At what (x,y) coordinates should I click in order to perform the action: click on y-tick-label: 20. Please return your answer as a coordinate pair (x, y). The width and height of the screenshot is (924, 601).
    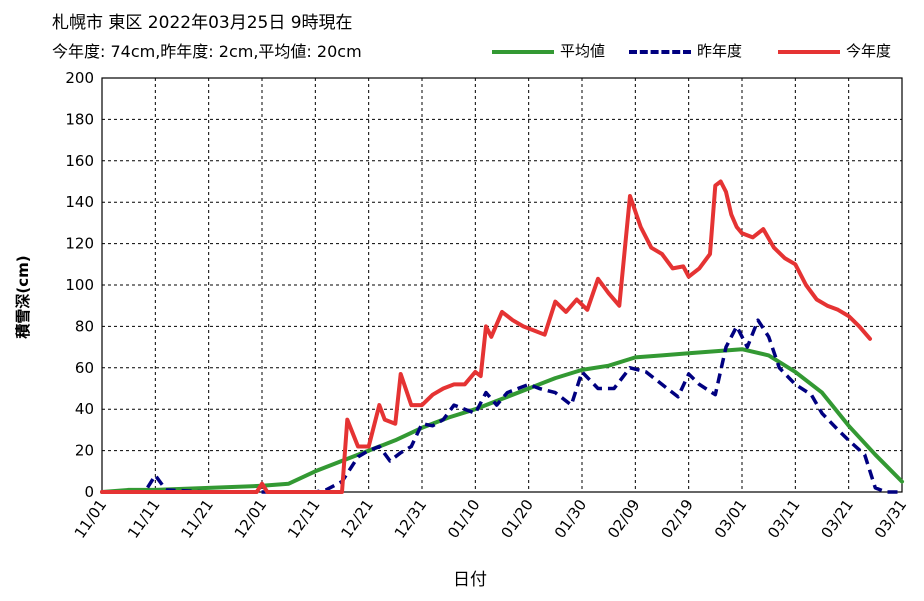
    Looking at the image, I should click on (84, 451).